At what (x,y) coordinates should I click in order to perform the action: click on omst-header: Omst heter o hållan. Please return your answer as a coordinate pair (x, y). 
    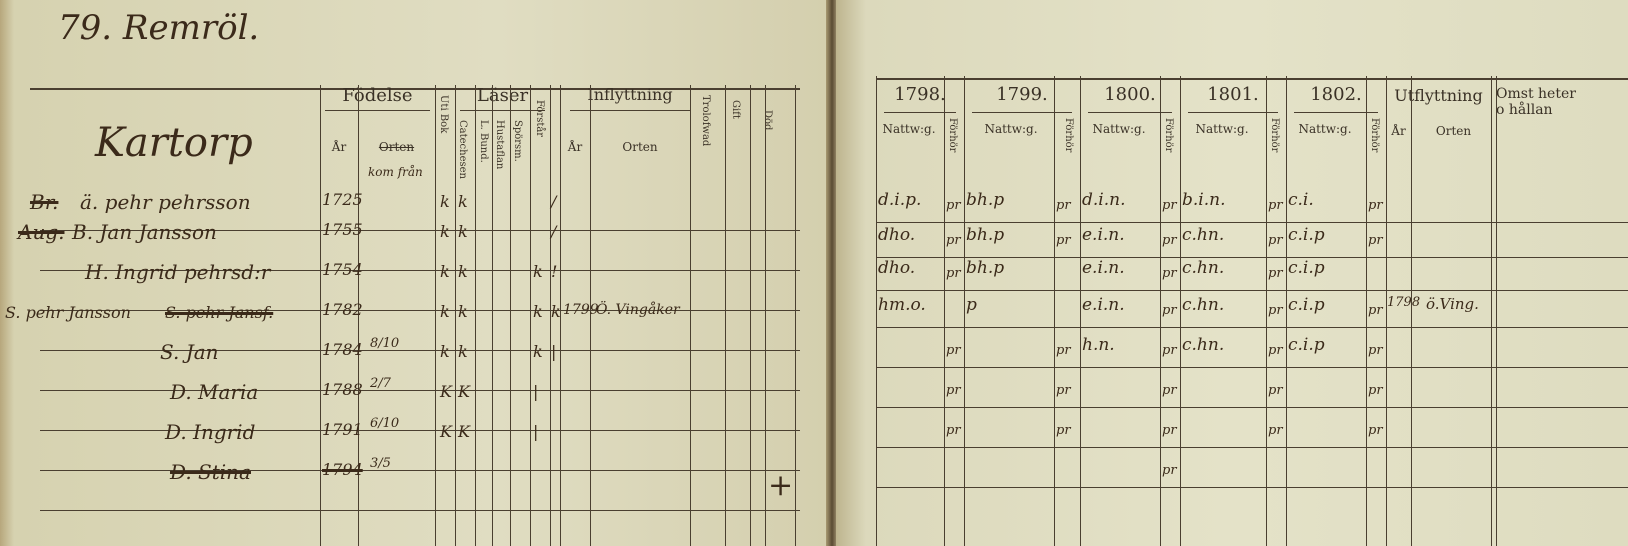
    Looking at the image, I should click on (1536, 102).